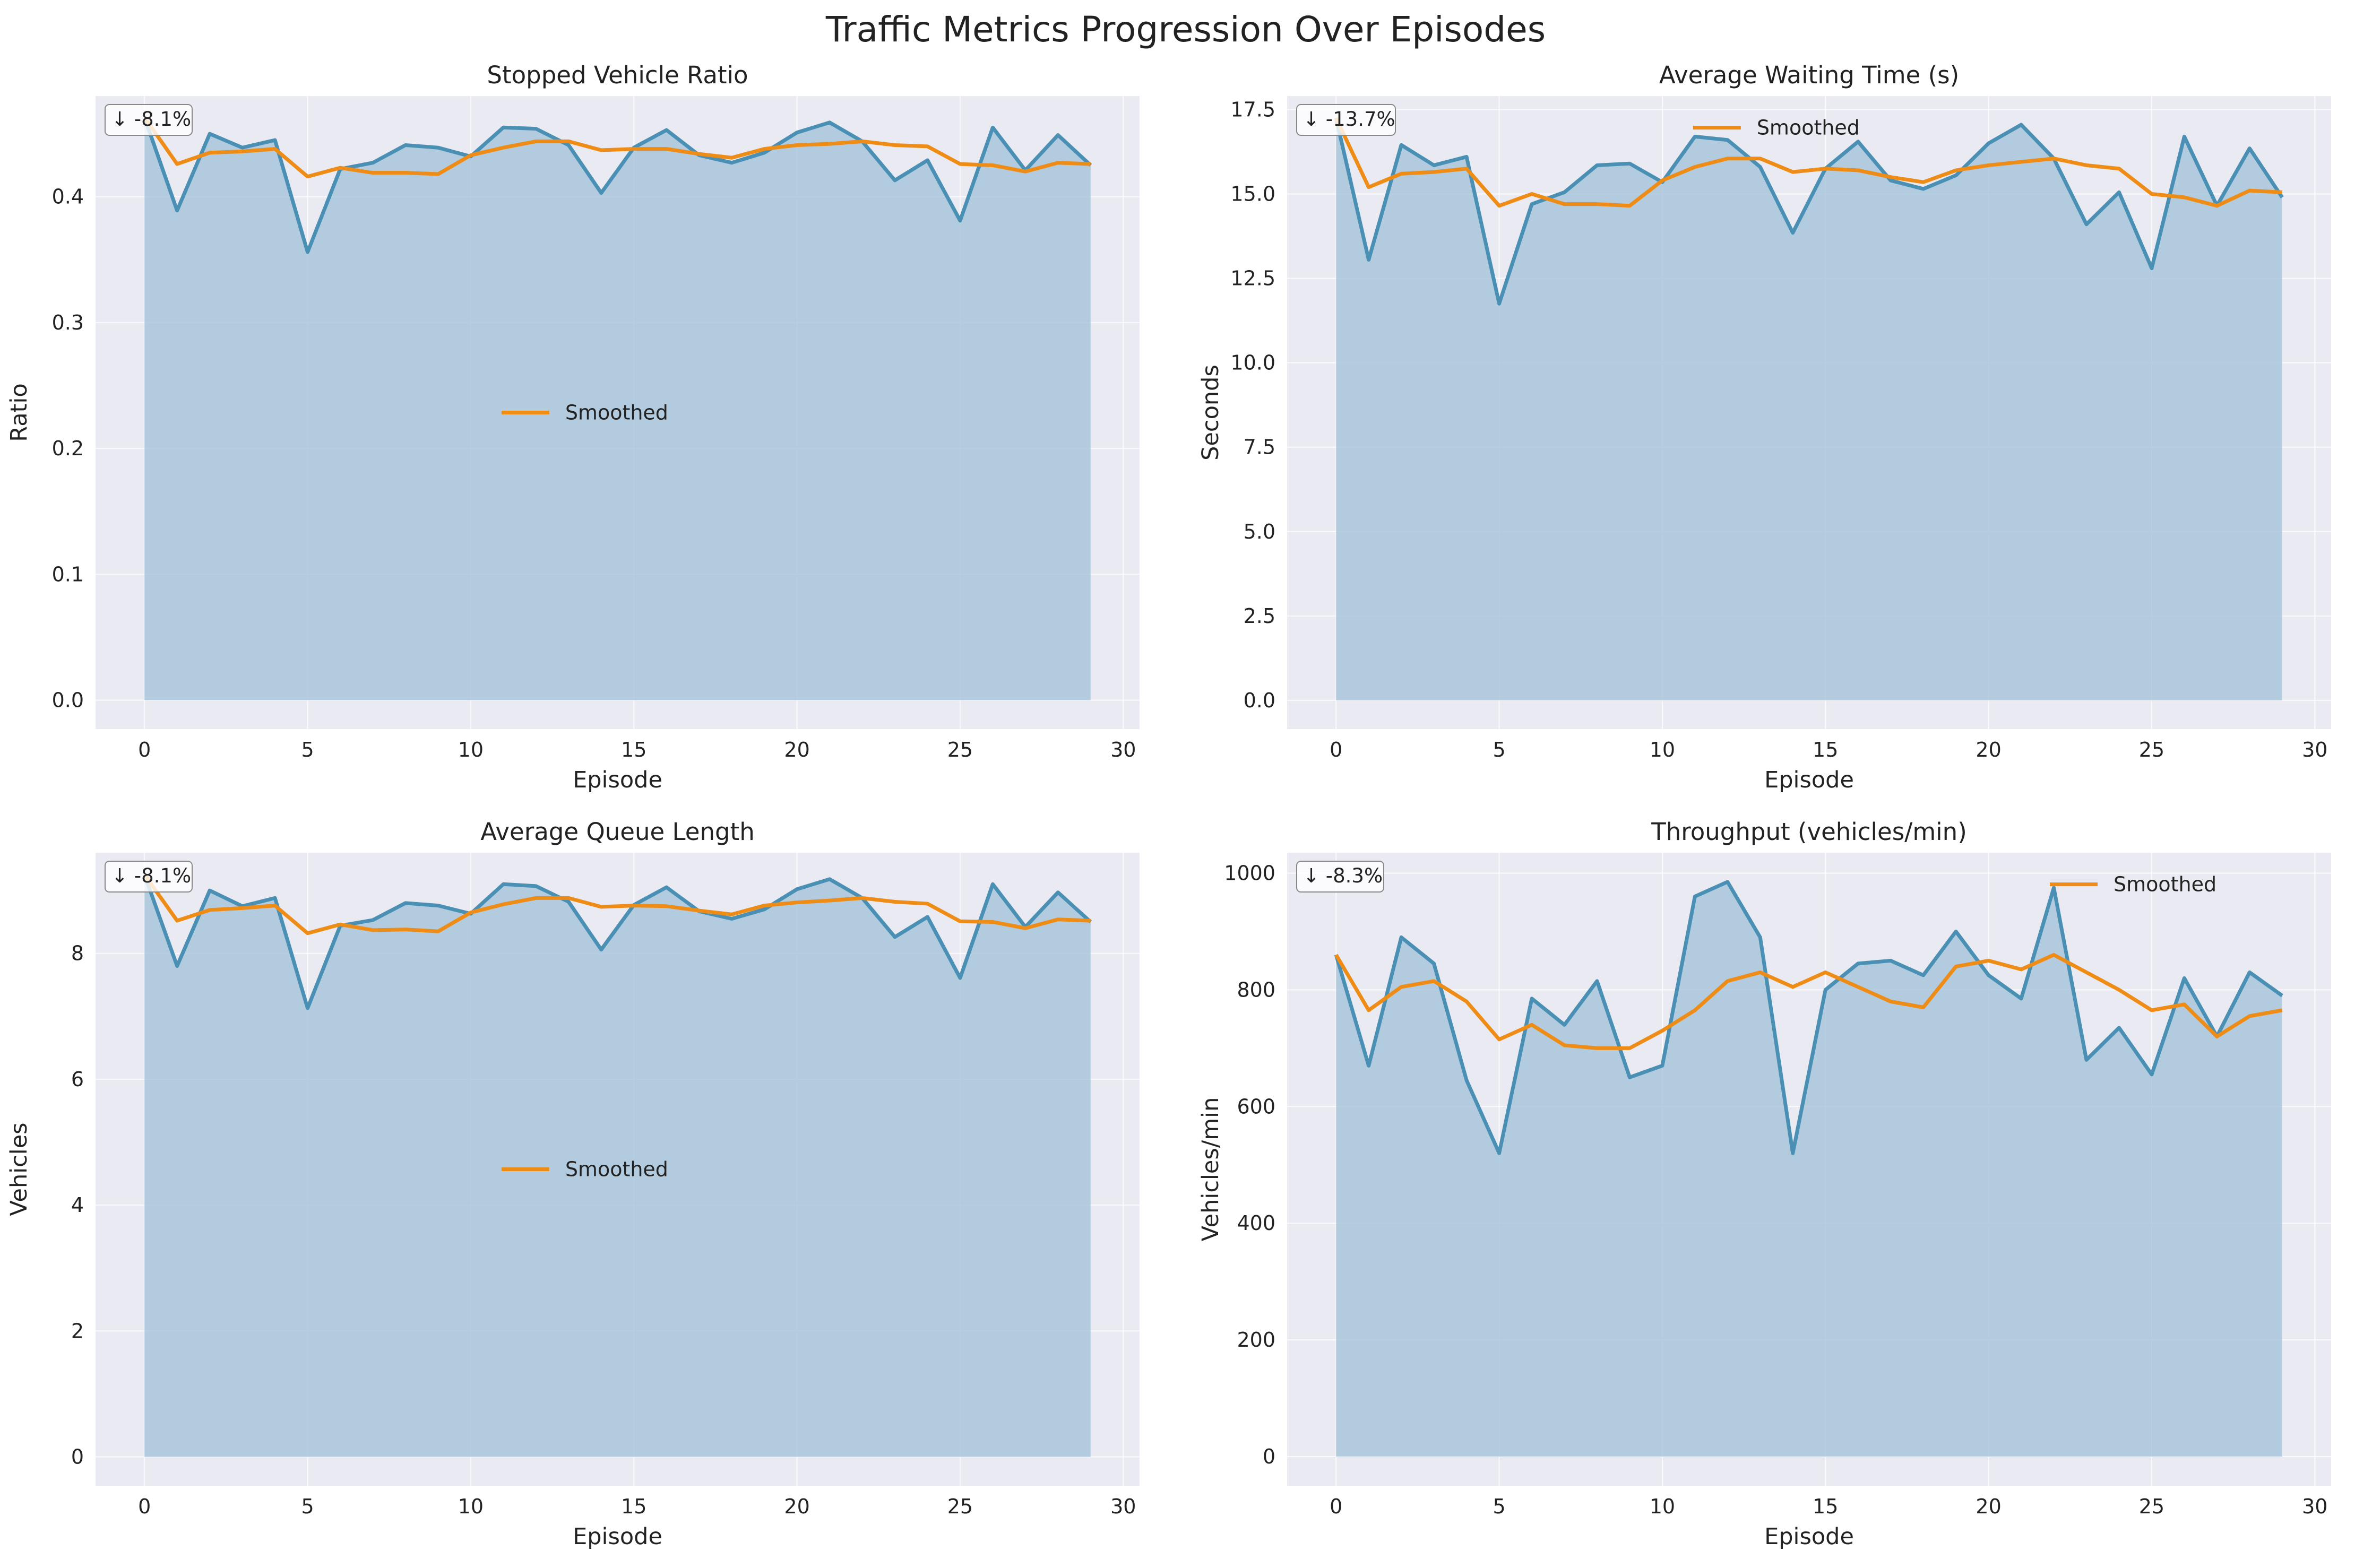  What do you see at coordinates (1252, 109) in the screenshot?
I see `y-tick-label: 17.5` at bounding box center [1252, 109].